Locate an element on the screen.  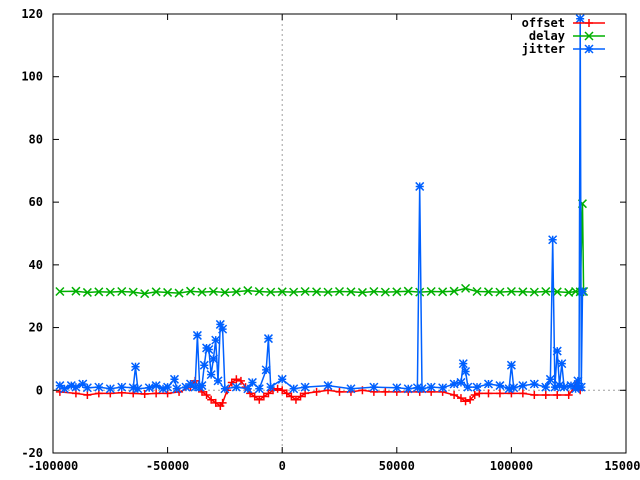
x-tick-label: 100000 is located at coordinates (511, 466).